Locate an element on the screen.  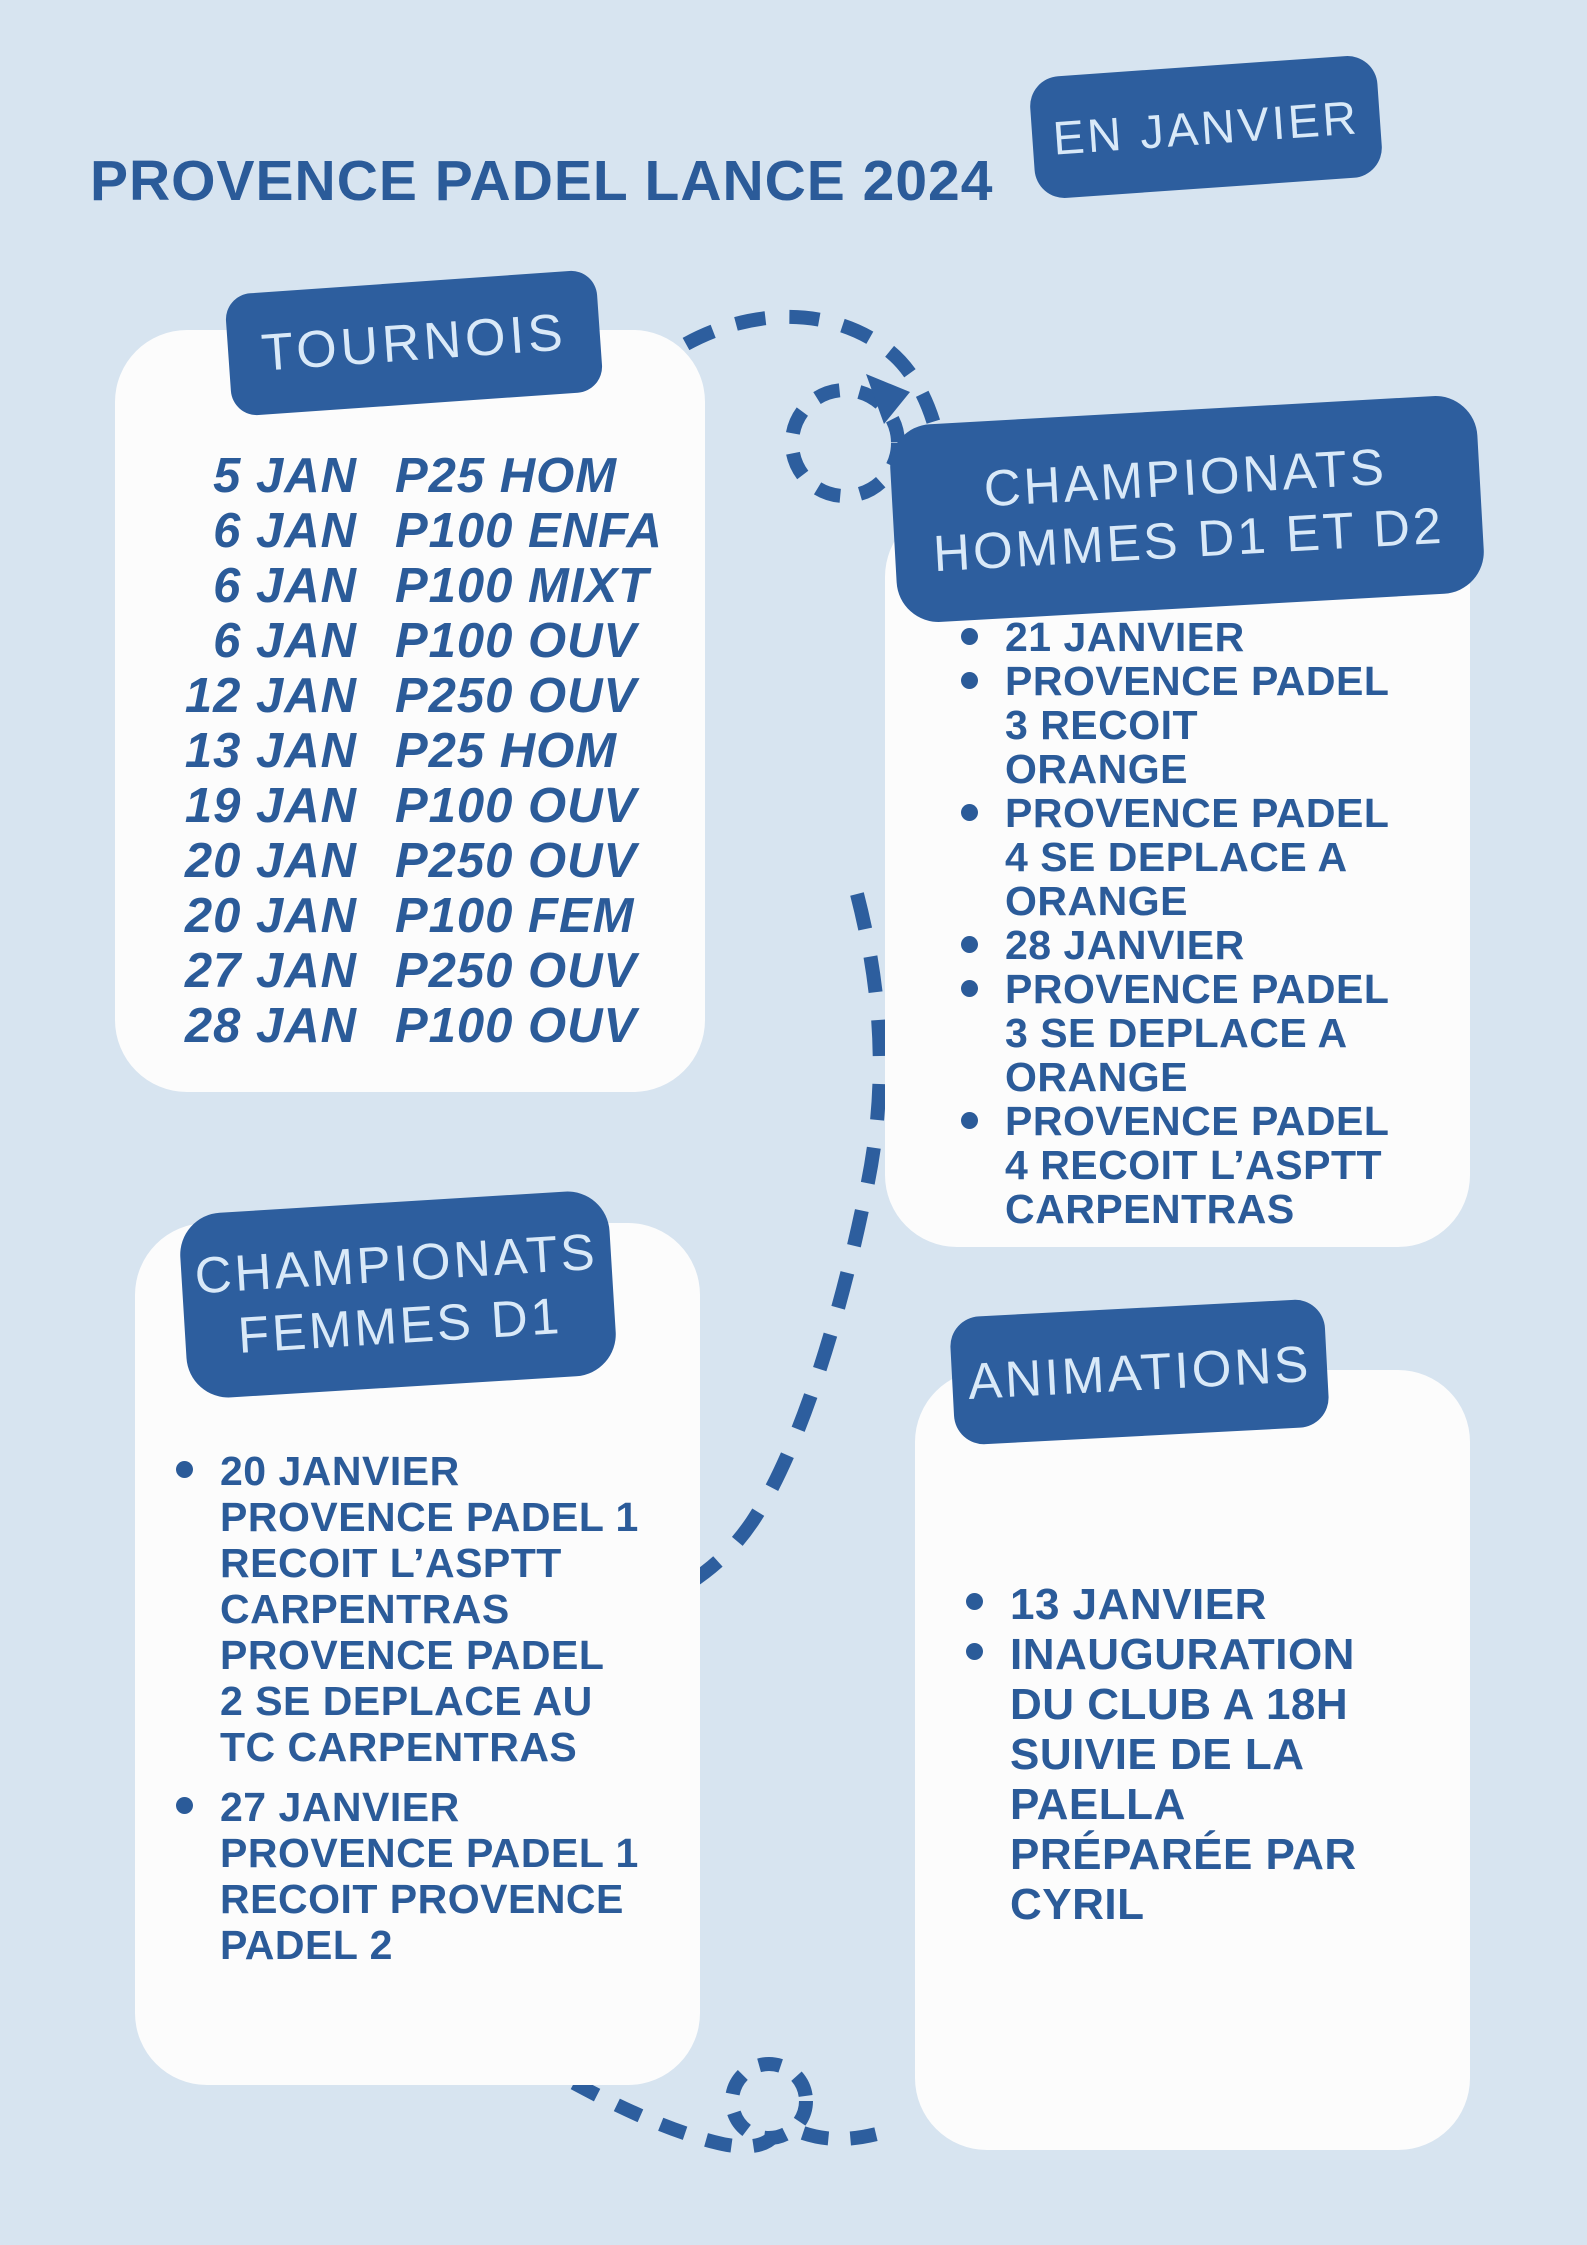
bullet-item: 13 JANVIER is located at coordinates (1210, 1605).